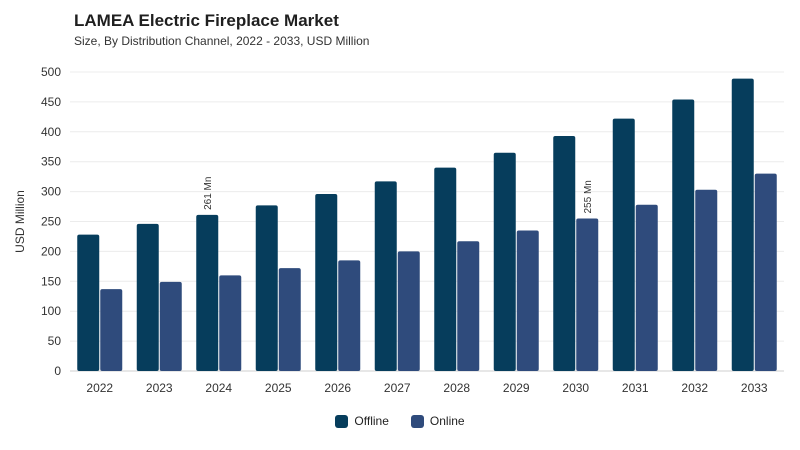 The image size is (800, 450). What do you see at coordinates (51, 132) in the screenshot?
I see `y-tick-label: 400` at bounding box center [51, 132].